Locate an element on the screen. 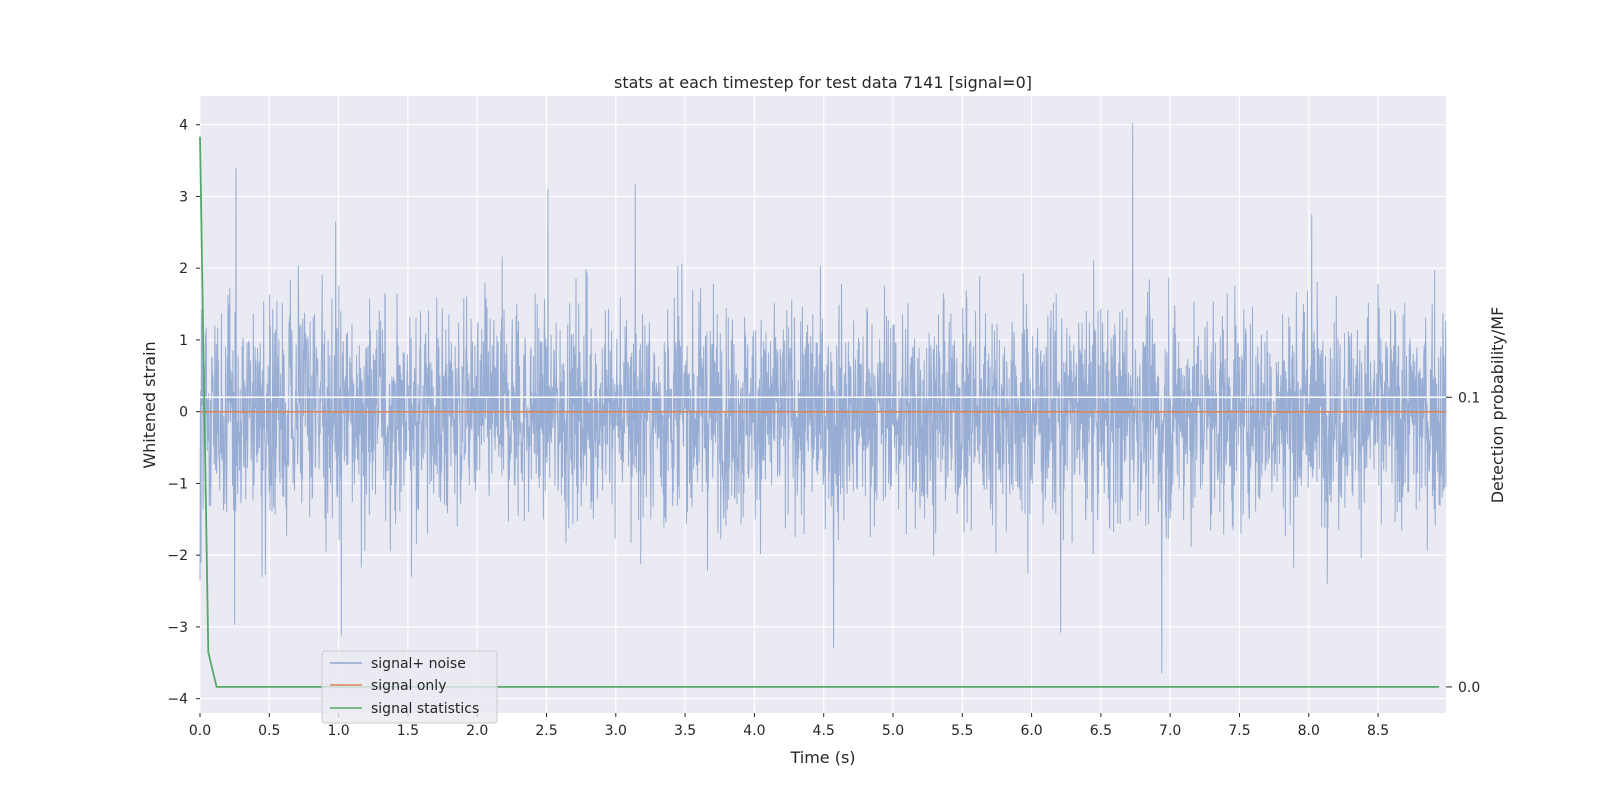 The height and width of the screenshot is (800, 1600). x-tick-label: 0.0 is located at coordinates (200, 731).